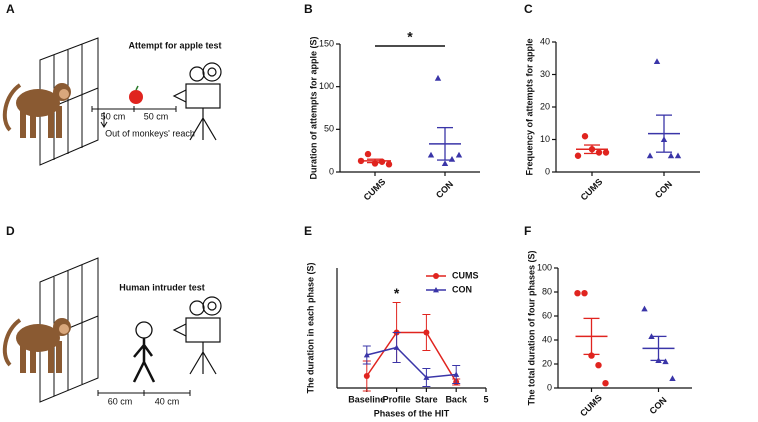  What do you see at coordinates (462, 289) in the screenshot?
I see `legend-label: CON` at bounding box center [462, 289].